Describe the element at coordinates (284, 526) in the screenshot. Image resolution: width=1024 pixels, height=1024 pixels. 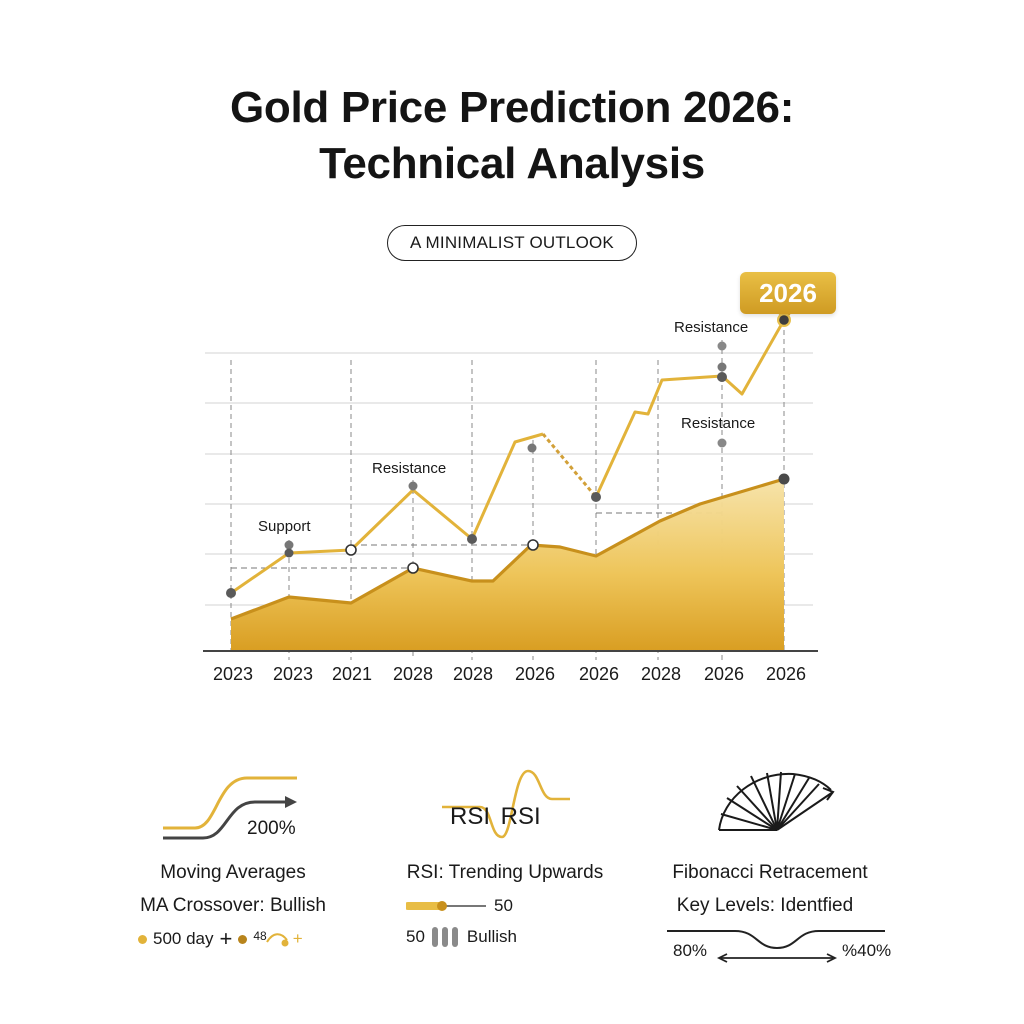
I see `annotation-support: Support` at that location.